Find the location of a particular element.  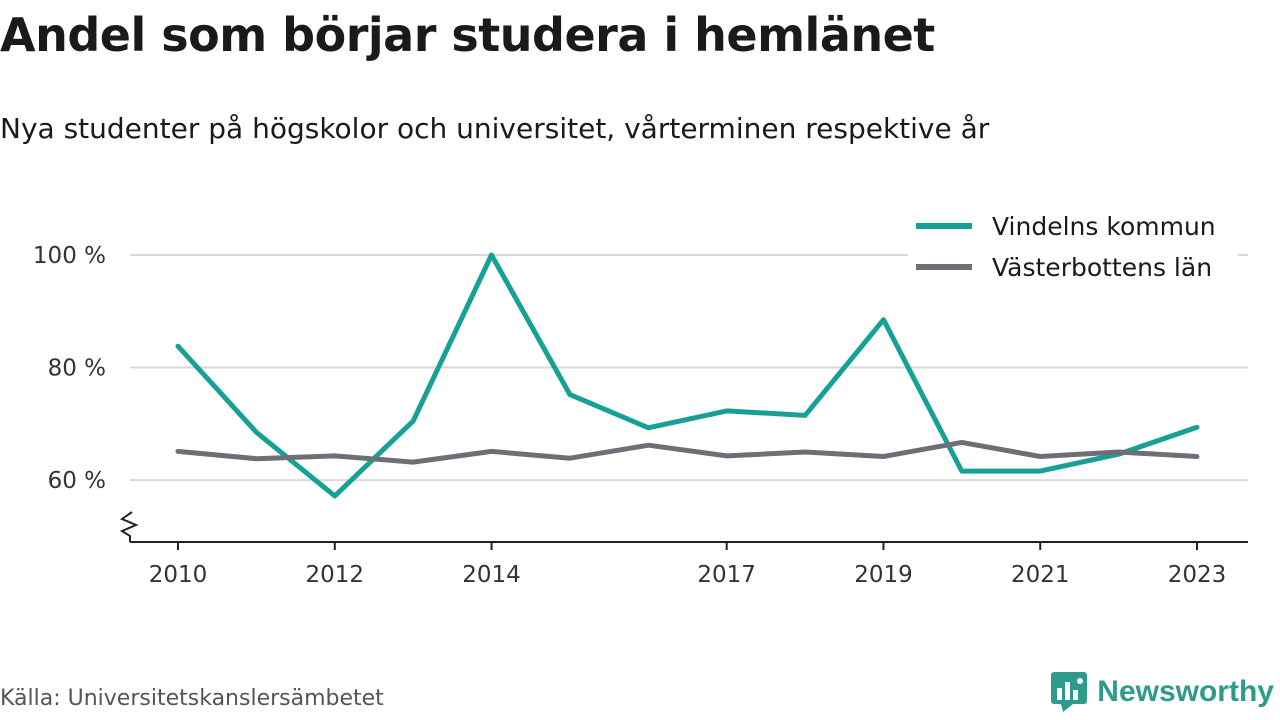

source-note: Källa: Universitetskanslersämbetet is located at coordinates (192, 698).